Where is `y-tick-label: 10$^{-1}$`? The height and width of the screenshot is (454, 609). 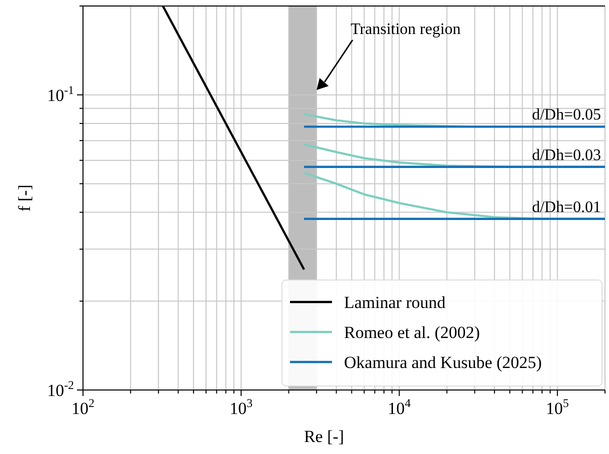
y-tick-label: 10$^{-1}$ is located at coordinates (60, 93).